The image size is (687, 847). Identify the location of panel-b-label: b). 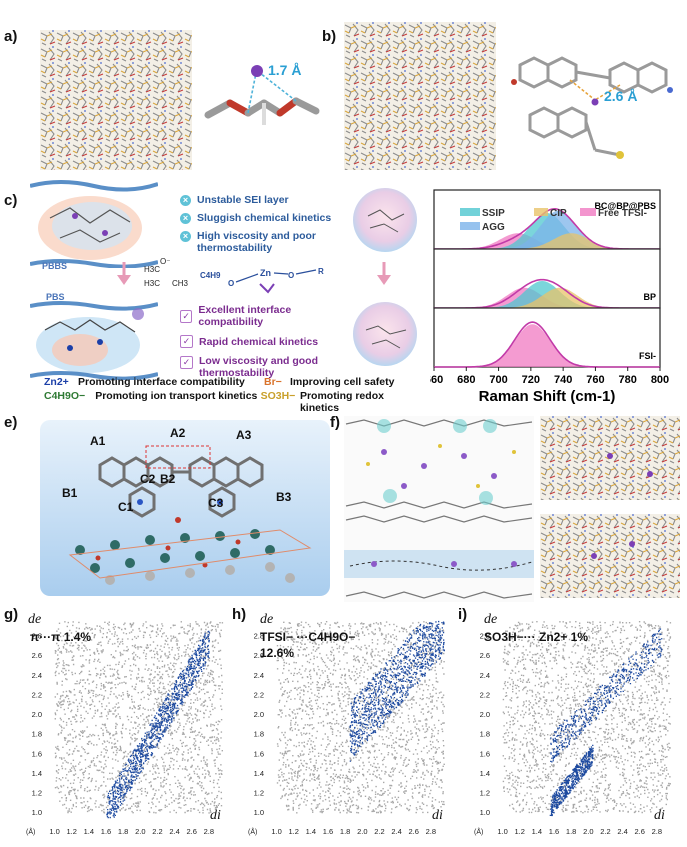
(329, 36).